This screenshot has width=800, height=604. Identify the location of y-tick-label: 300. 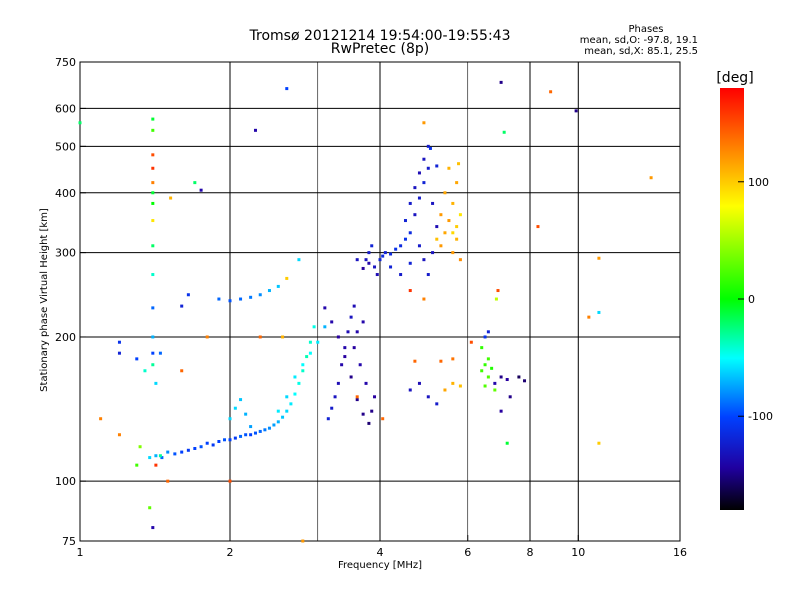
(65, 253).